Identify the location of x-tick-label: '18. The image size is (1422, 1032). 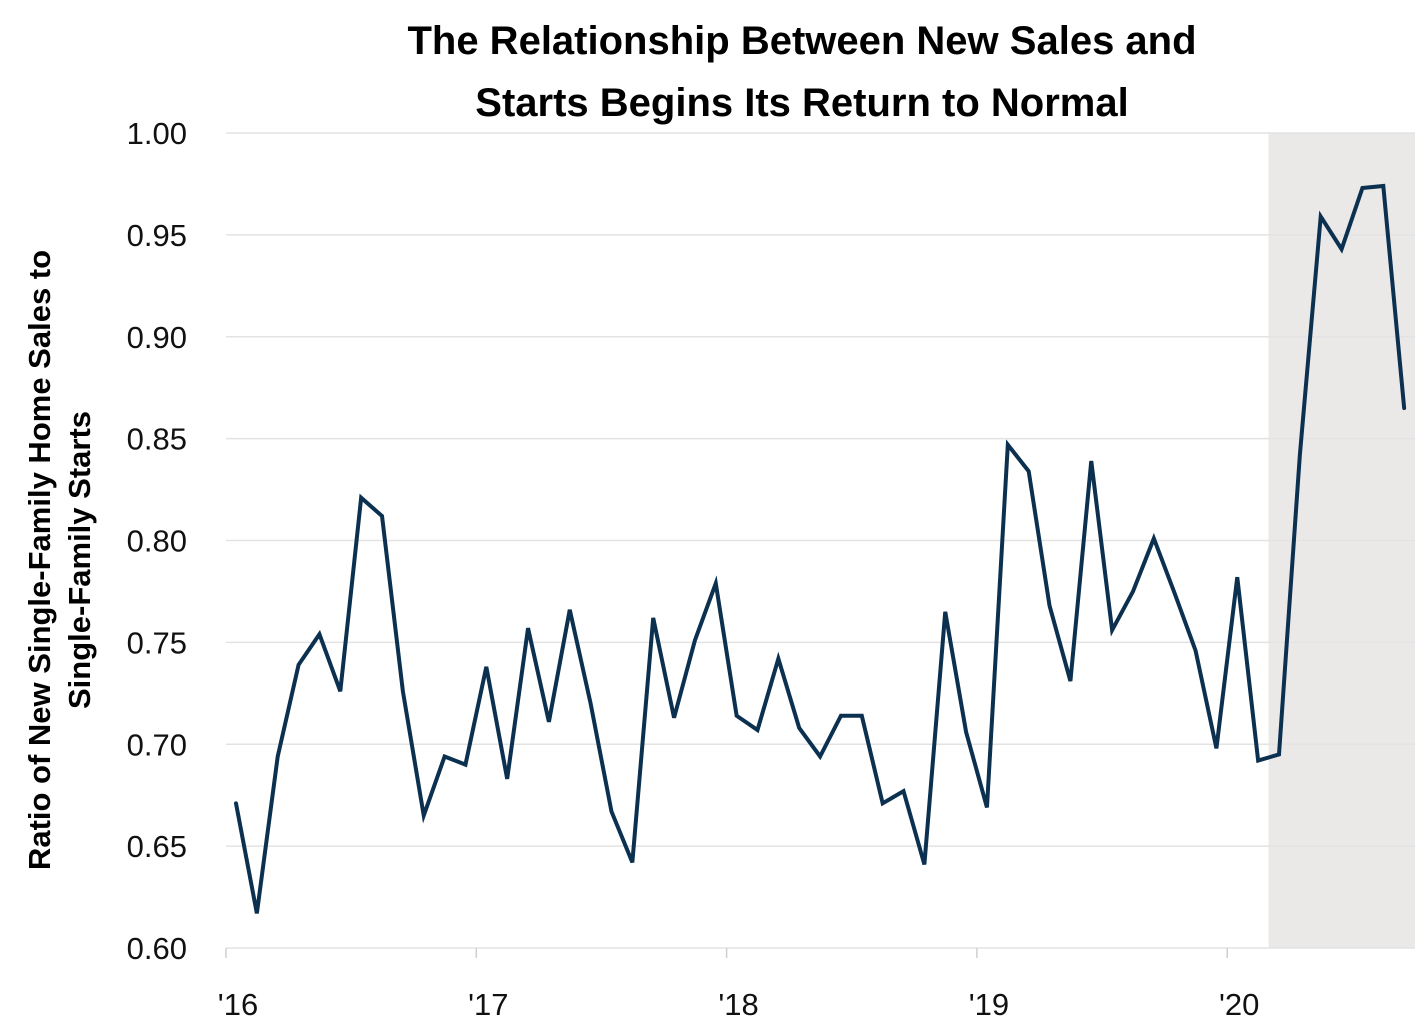
(738, 1004).